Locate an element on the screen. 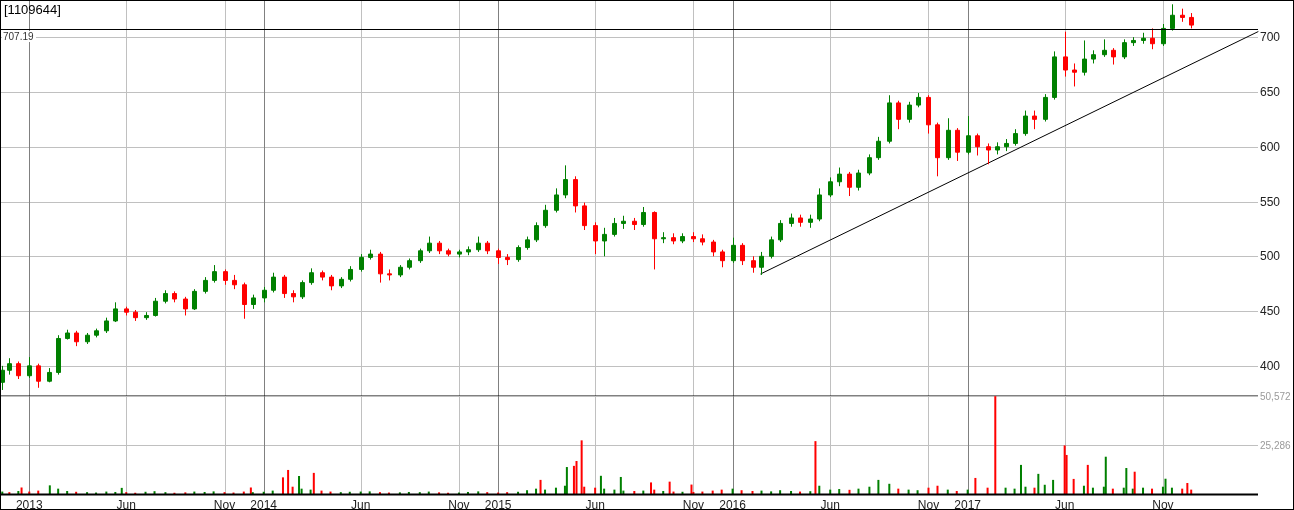  x-tick-label: 2015 is located at coordinates (498, 504).